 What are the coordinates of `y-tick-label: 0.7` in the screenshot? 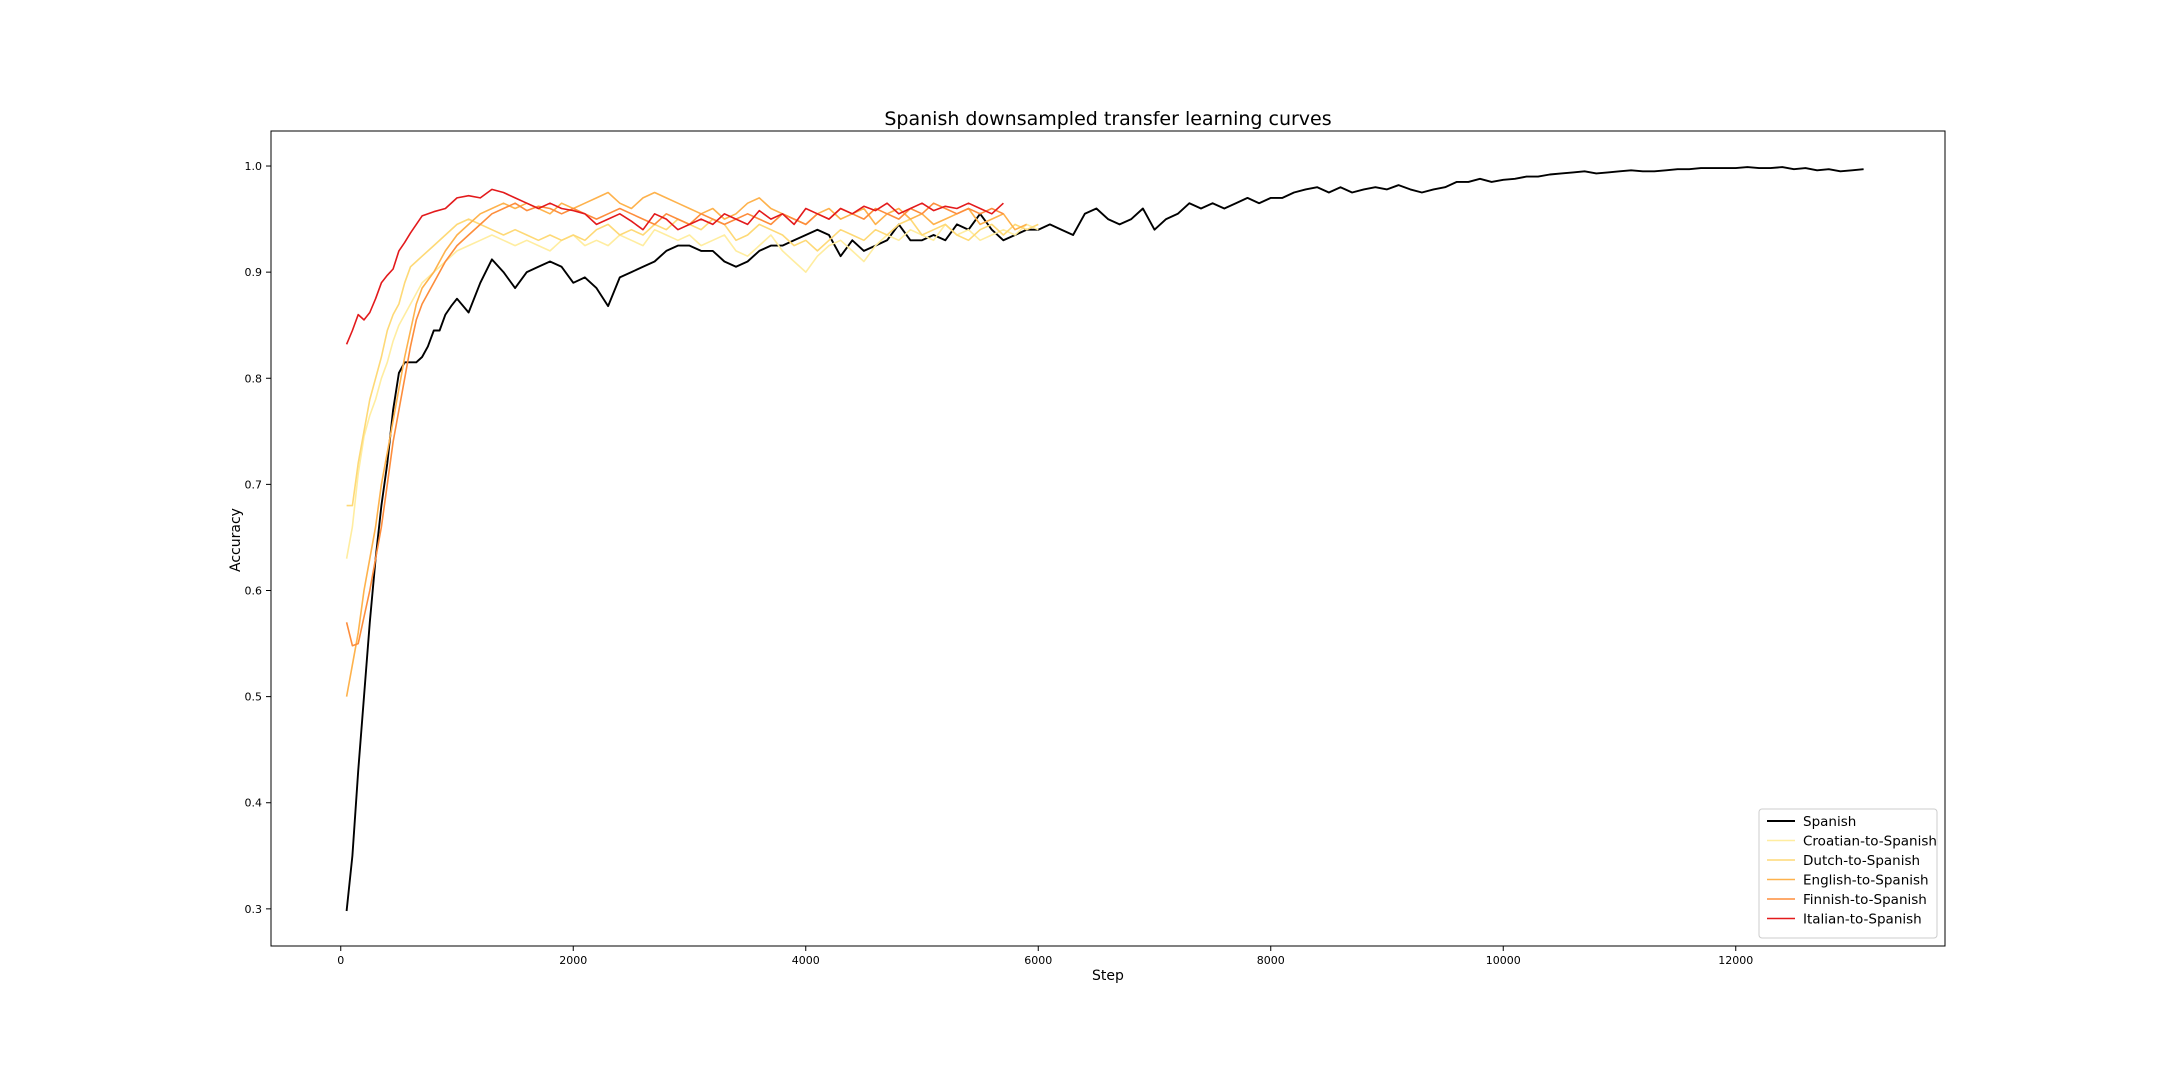 It's located at (254, 484).